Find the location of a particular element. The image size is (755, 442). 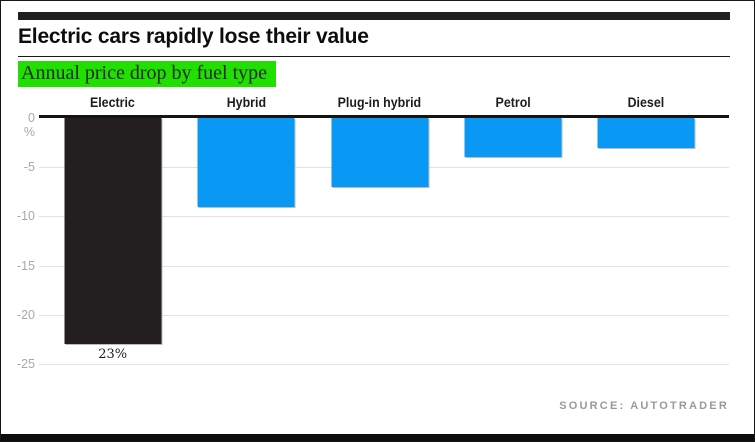

chart-subtitle-highlight: Annual price drop by fuel type is located at coordinates (147, 74).